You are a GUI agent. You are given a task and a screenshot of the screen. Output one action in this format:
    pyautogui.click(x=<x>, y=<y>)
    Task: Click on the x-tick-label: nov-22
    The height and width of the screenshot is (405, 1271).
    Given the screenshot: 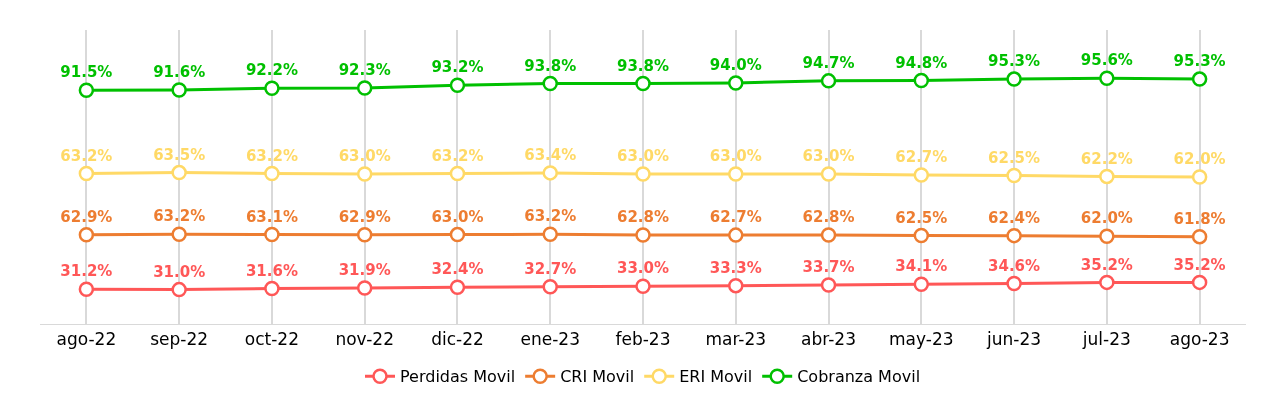 What is the action you would take?
    pyautogui.click(x=364, y=339)
    